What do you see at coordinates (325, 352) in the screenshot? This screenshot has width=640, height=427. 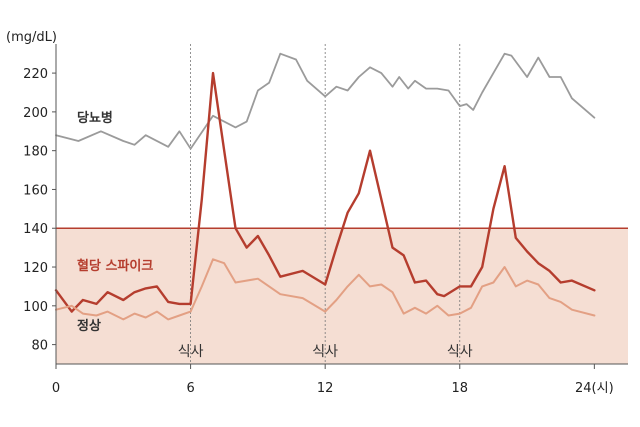 I see `meal-label-1: 식사` at bounding box center [325, 352].